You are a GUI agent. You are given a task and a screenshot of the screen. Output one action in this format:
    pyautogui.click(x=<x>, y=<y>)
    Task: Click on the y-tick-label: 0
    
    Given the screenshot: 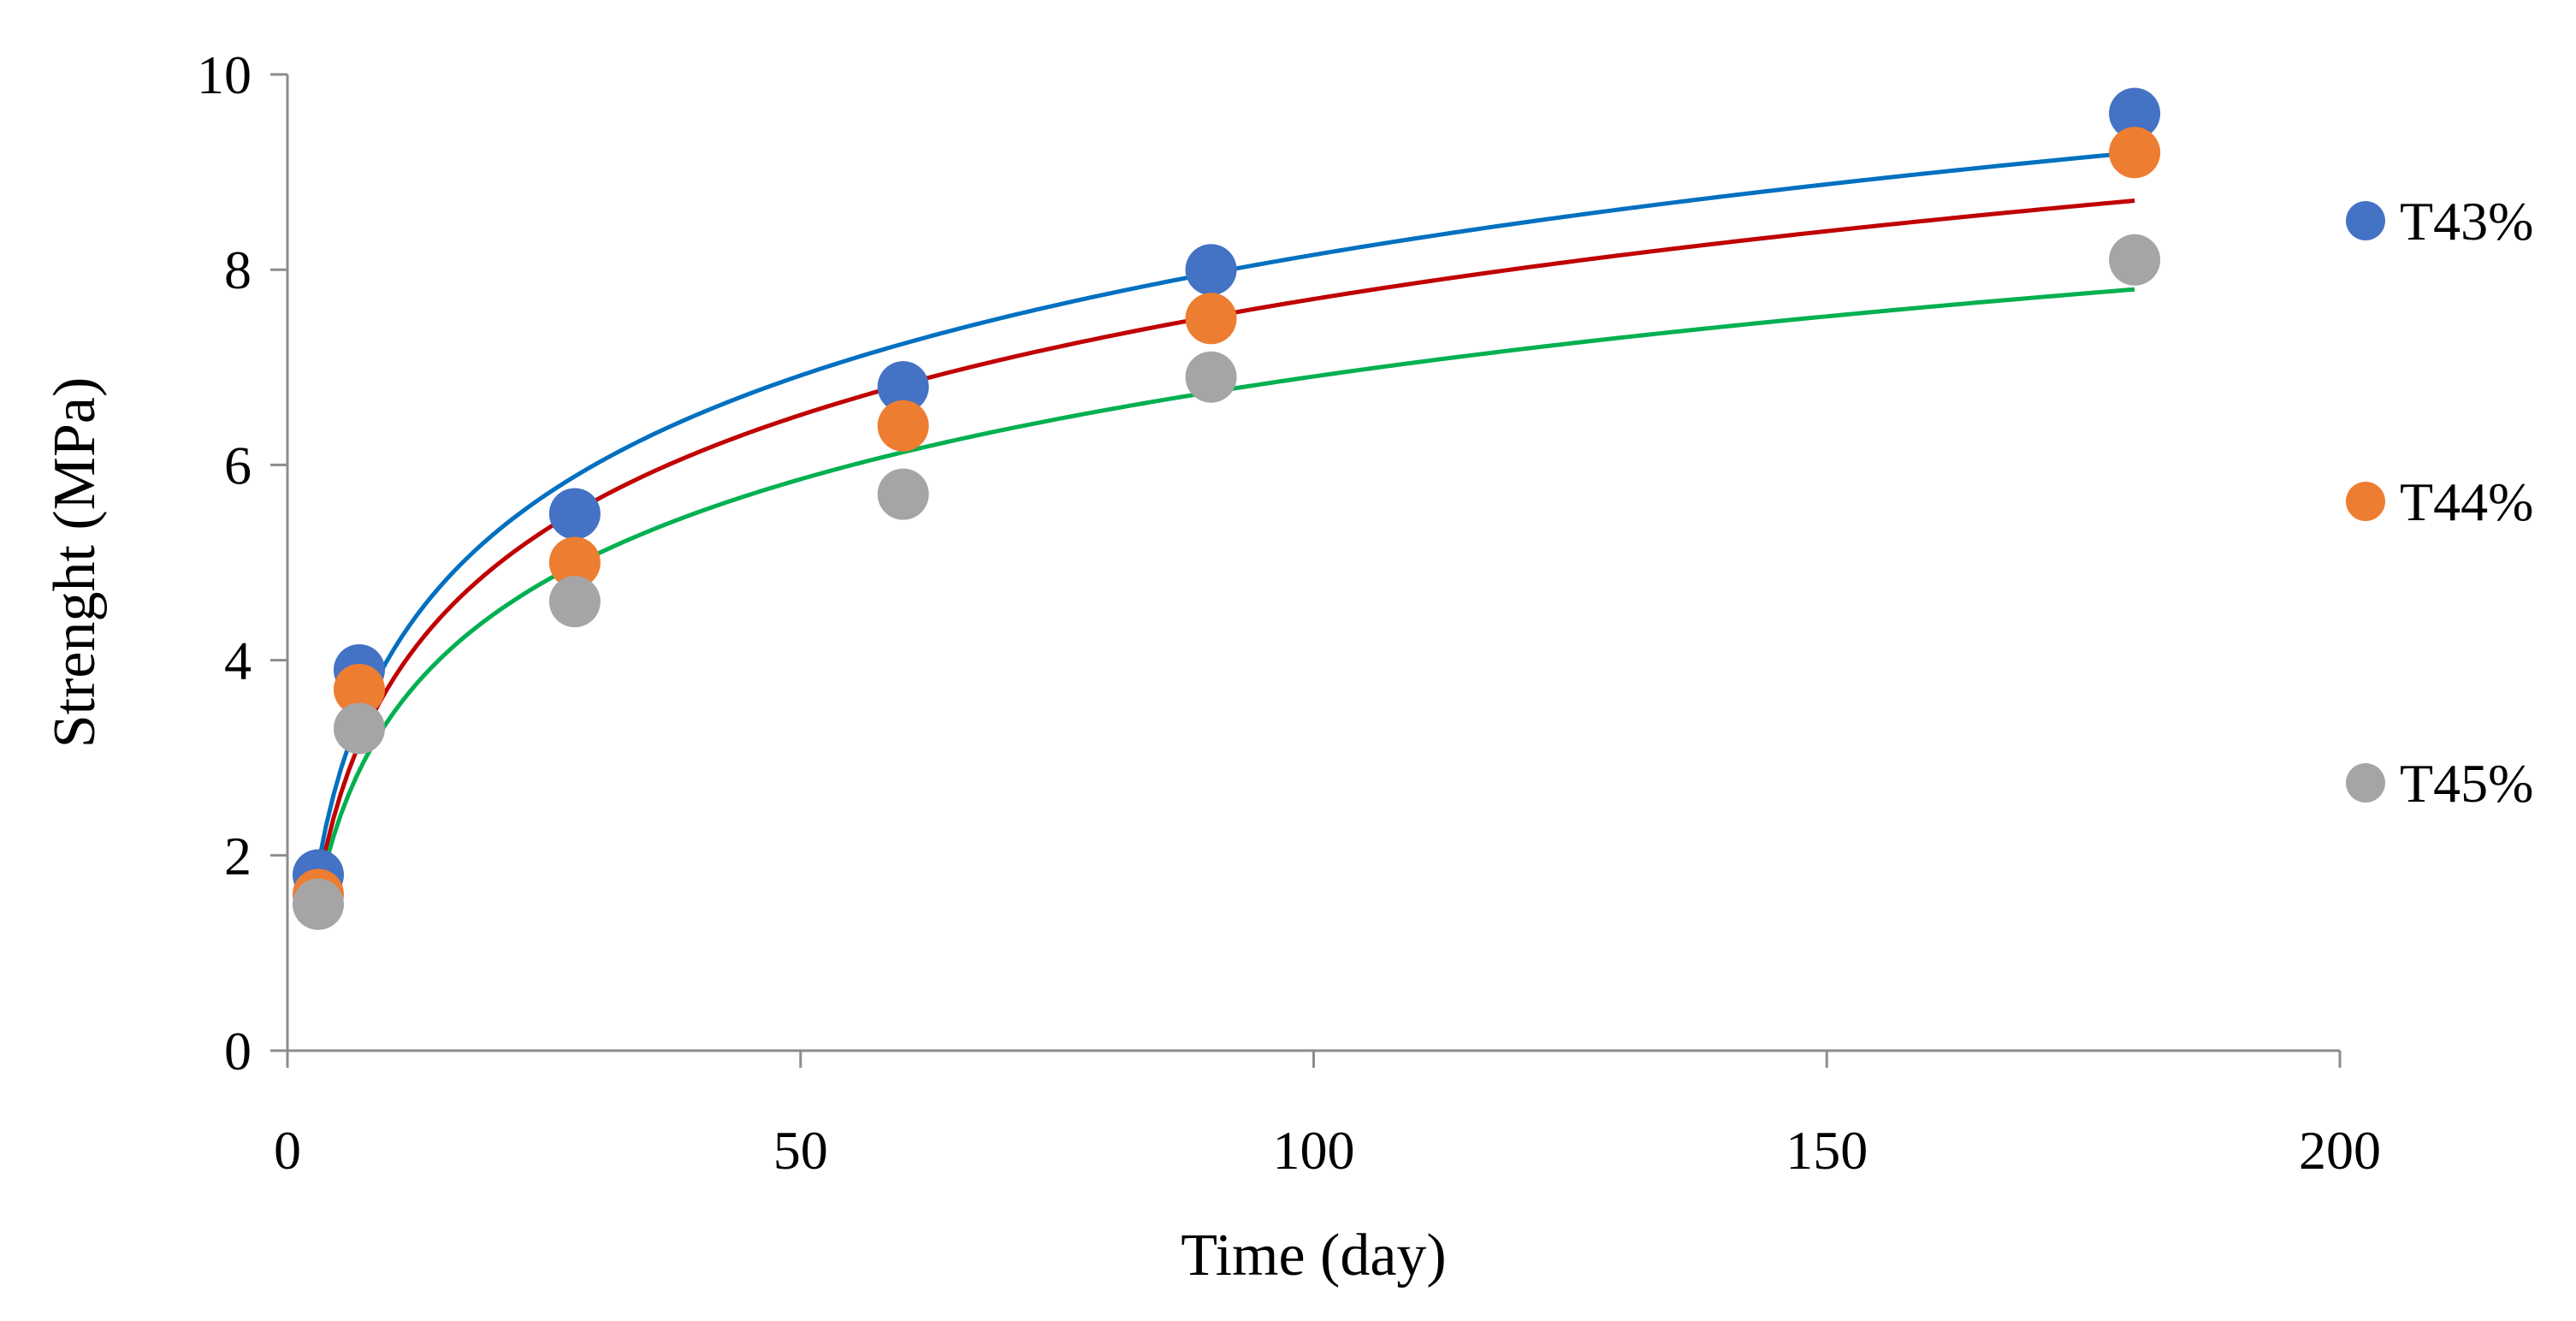 What is the action you would take?
    pyautogui.click(x=238, y=1051)
    